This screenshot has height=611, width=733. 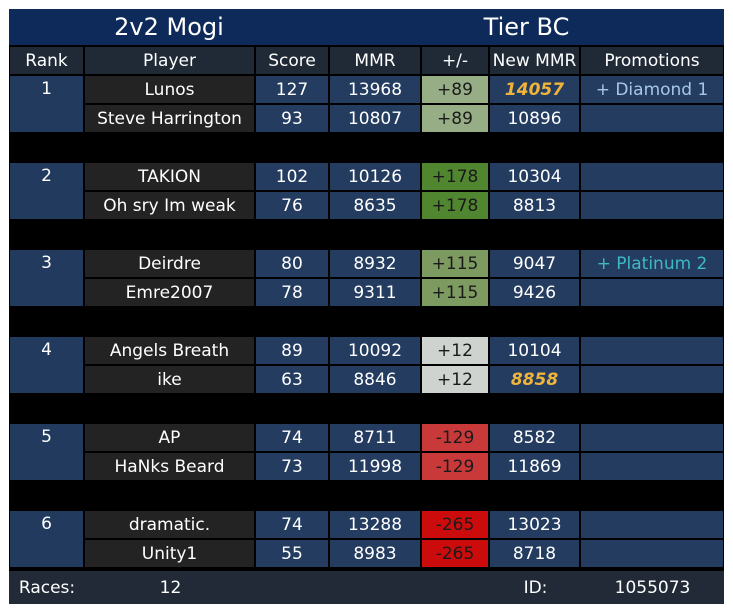 I want to click on column-header-new-mmr: New MMR, so click(x=534, y=60).